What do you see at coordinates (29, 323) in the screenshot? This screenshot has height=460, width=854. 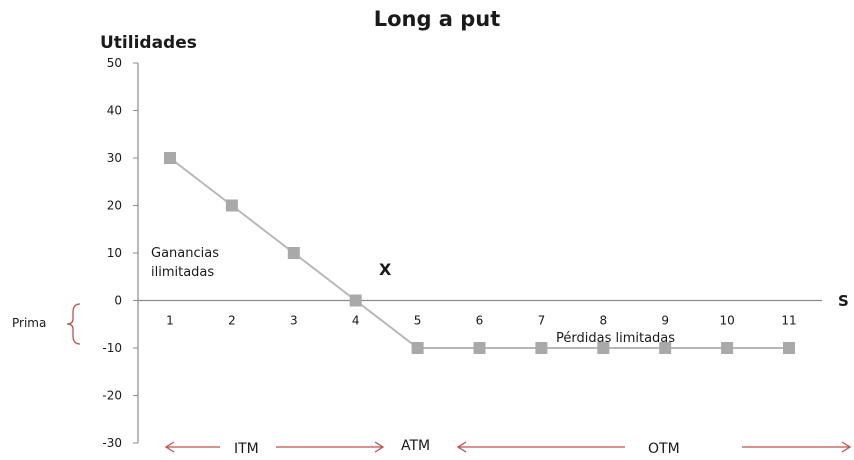 I see `premium-label: Prima` at bounding box center [29, 323].